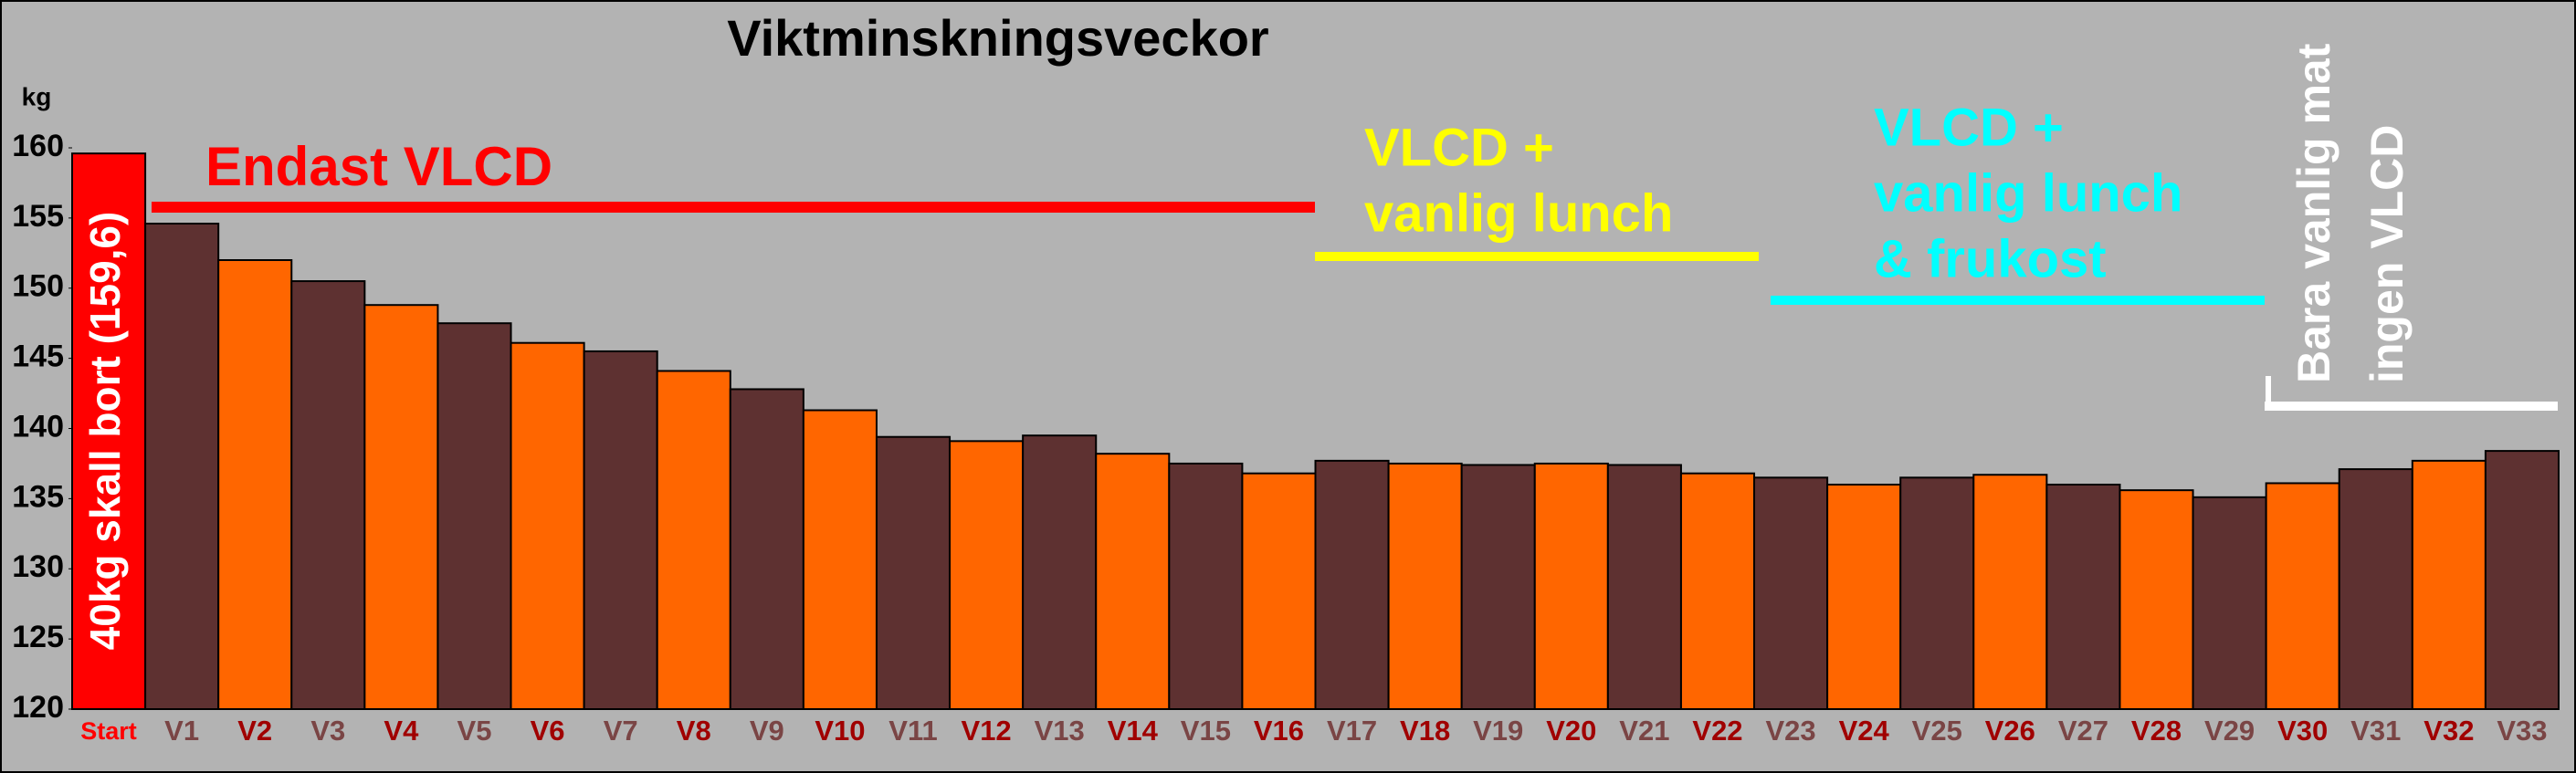  What do you see at coordinates (2522, 731) in the screenshot?
I see `x-tick-label: V33` at bounding box center [2522, 731].